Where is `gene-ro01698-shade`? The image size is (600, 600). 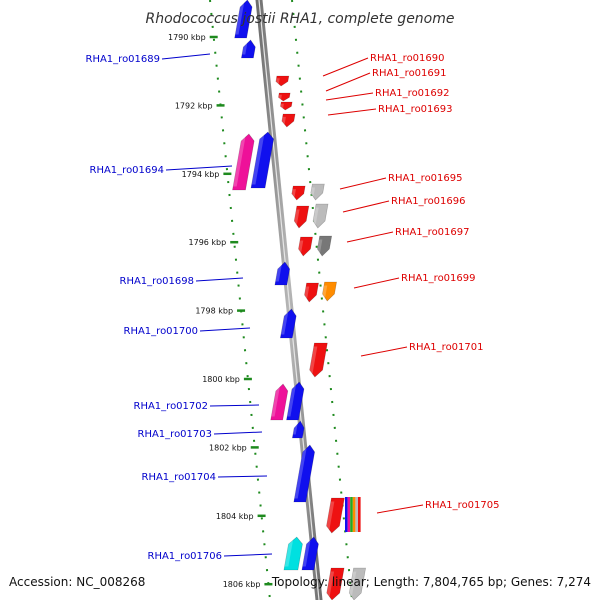
gene-ro01698-shade is located at coordinates (278, 273).